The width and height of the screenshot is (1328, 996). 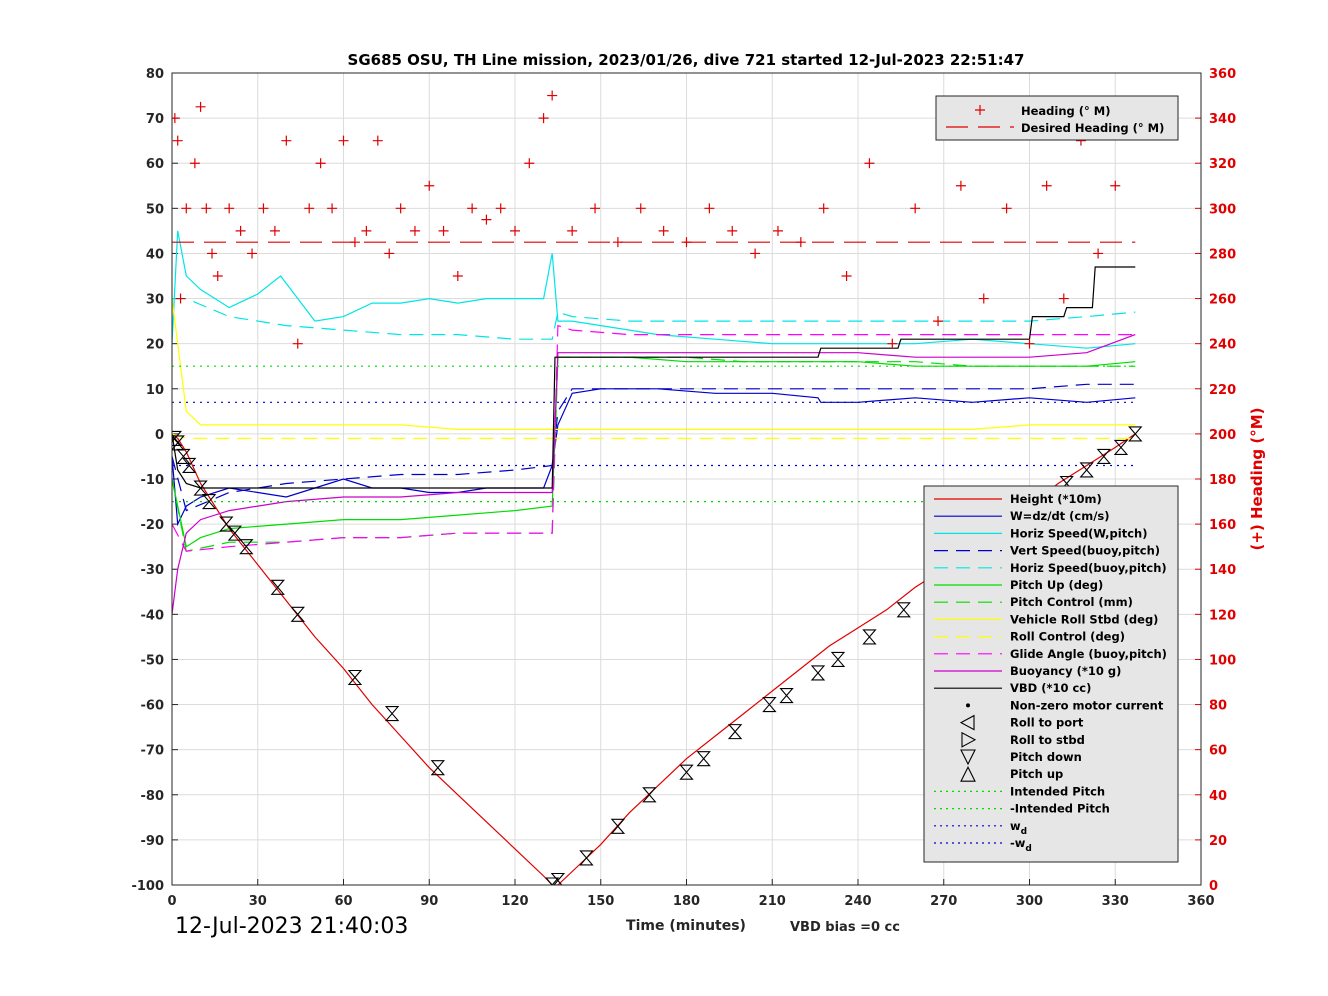 I want to click on y-right-tick-label: 180, so click(x=1222, y=480).